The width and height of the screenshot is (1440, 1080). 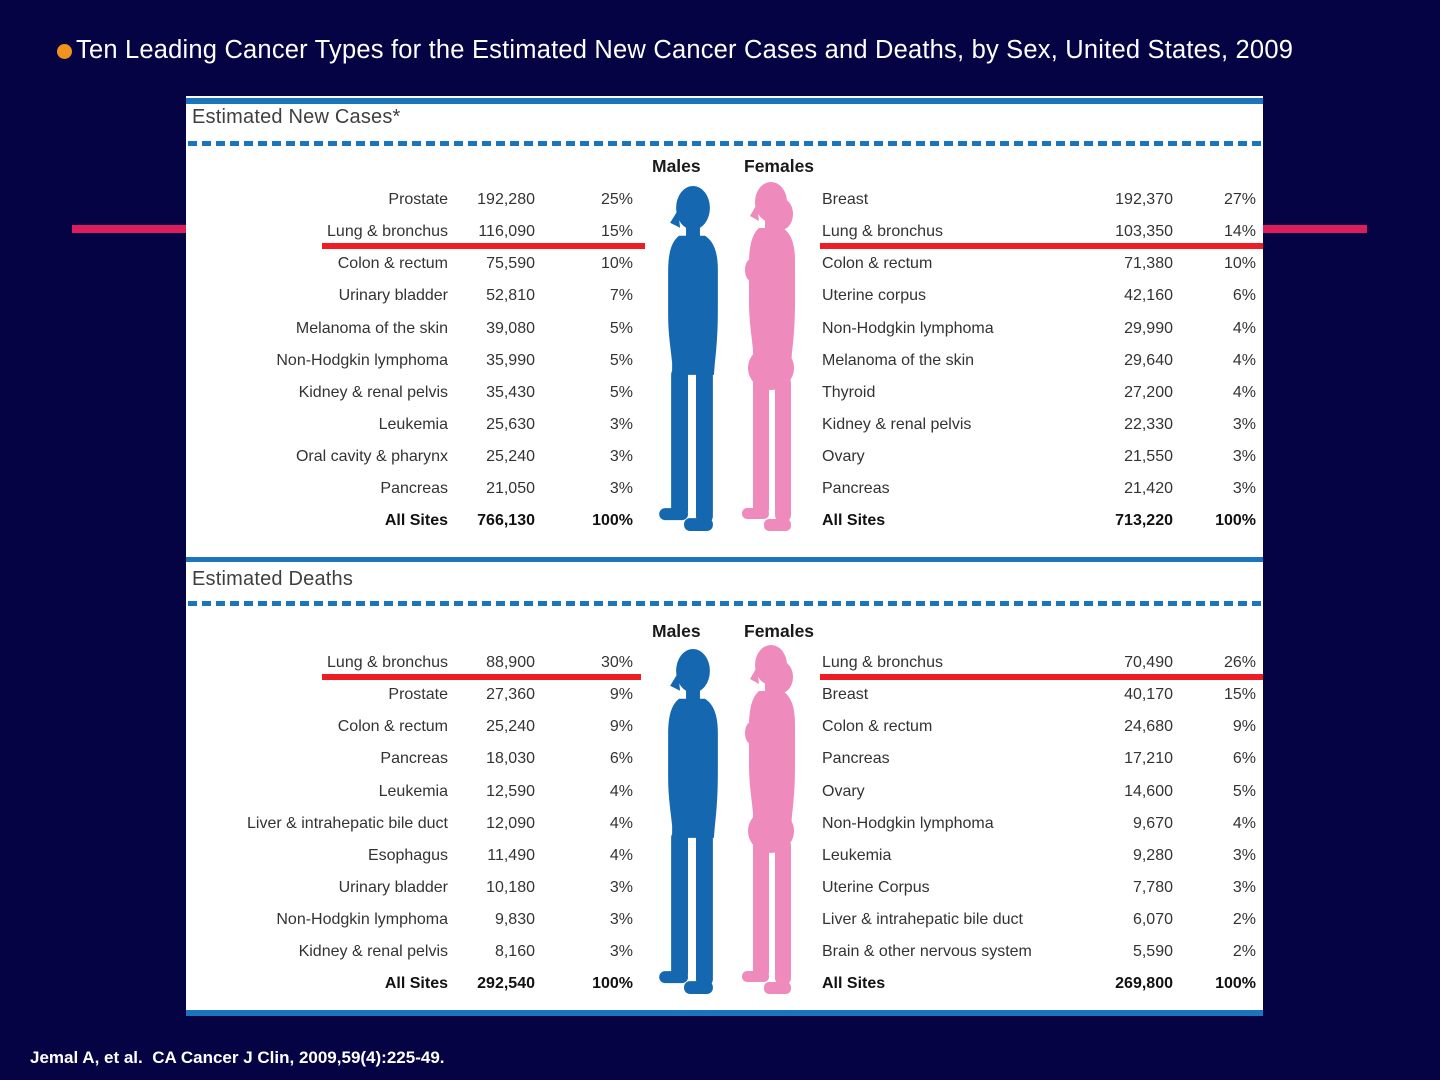 What do you see at coordinates (1148, 791) in the screenshot?
I see `cell-value: 14,600` at bounding box center [1148, 791].